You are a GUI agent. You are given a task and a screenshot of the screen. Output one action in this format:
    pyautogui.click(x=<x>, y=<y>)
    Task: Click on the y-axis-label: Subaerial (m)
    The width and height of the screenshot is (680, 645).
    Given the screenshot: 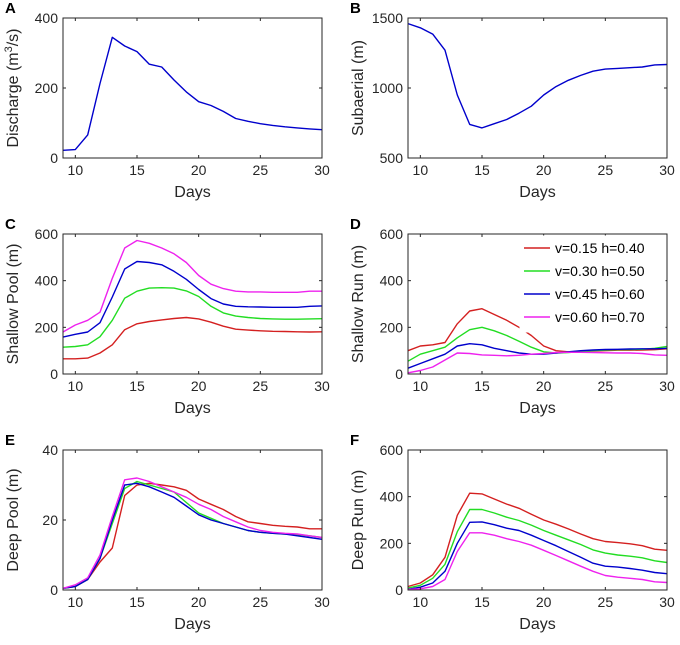 What is the action you would take?
    pyautogui.click(x=358, y=88)
    